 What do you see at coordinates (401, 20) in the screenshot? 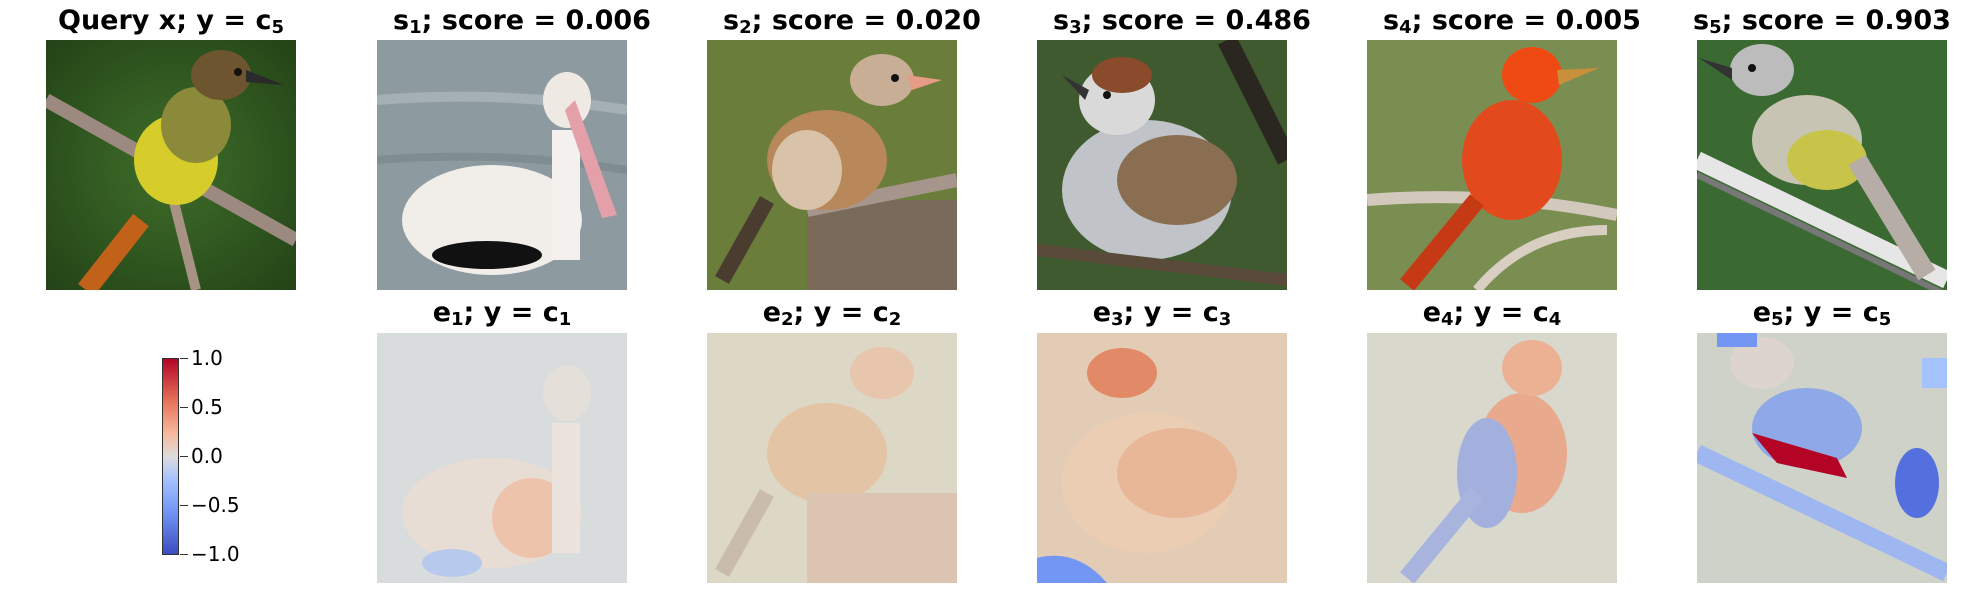
I see `s1-title-pre: s` at bounding box center [401, 20].